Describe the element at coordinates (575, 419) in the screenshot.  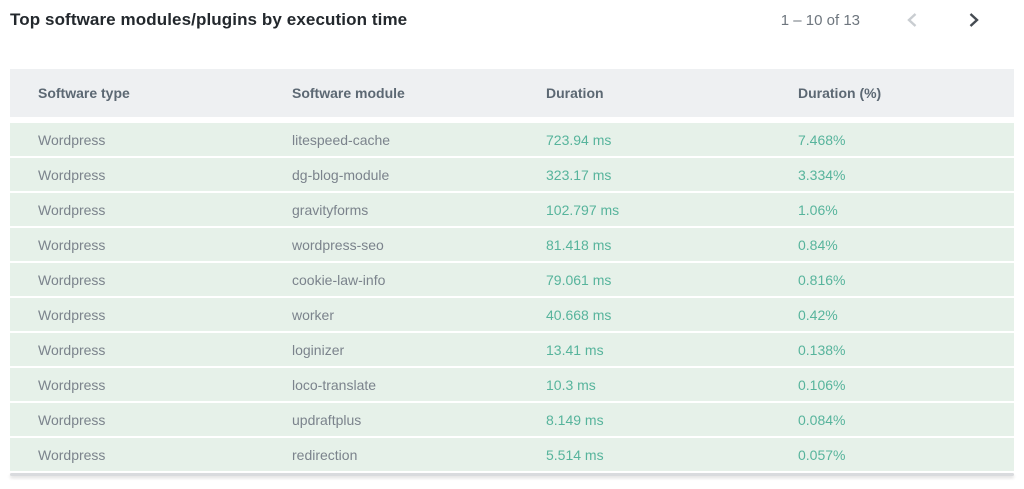
I see `cell-duration: 8.149 ms` at that location.